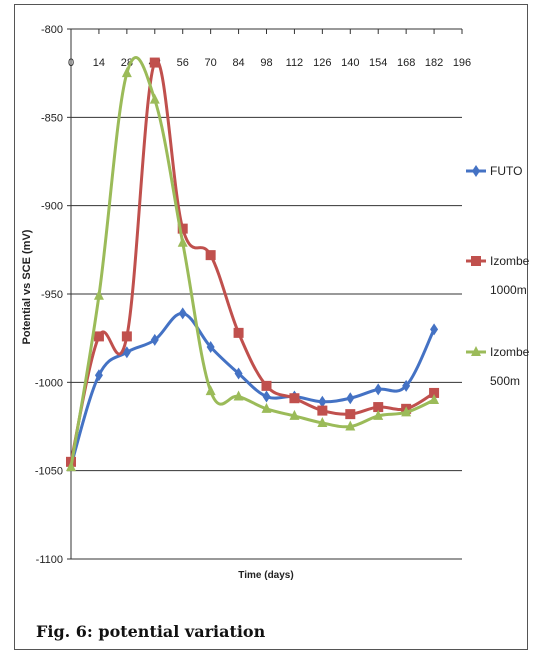 This screenshot has height=654, width=542. I want to click on legend-label: Izombe 1000m, so click(510, 275).